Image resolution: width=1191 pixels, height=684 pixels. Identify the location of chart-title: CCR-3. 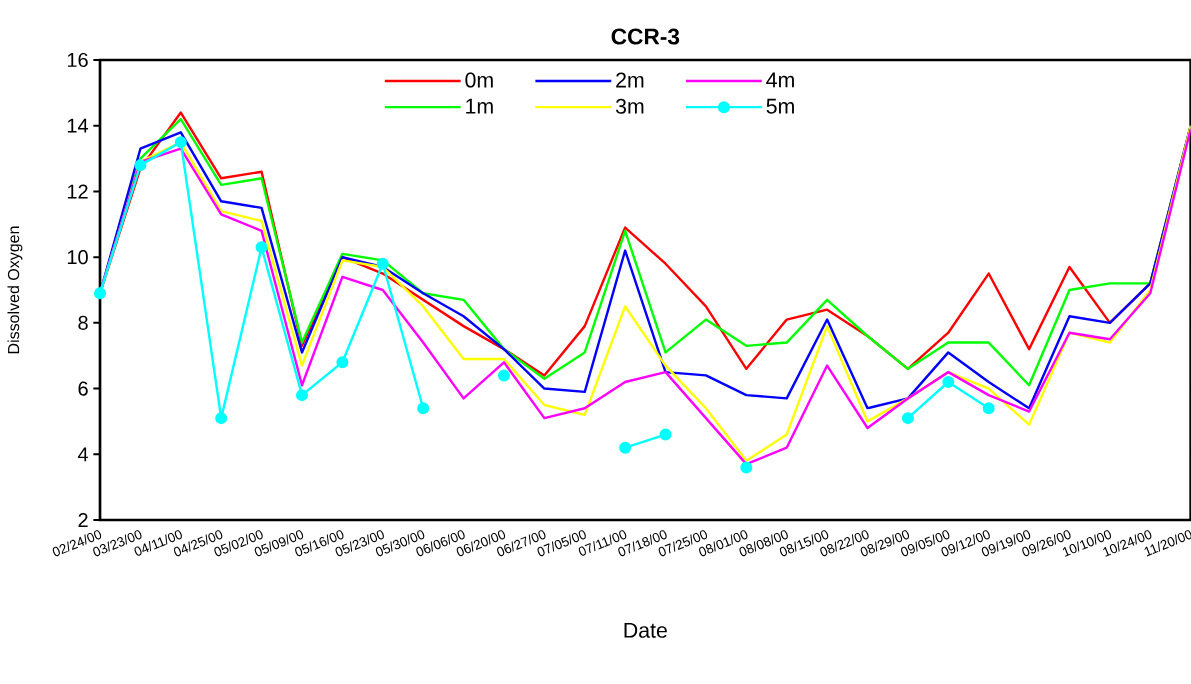
(645, 36).